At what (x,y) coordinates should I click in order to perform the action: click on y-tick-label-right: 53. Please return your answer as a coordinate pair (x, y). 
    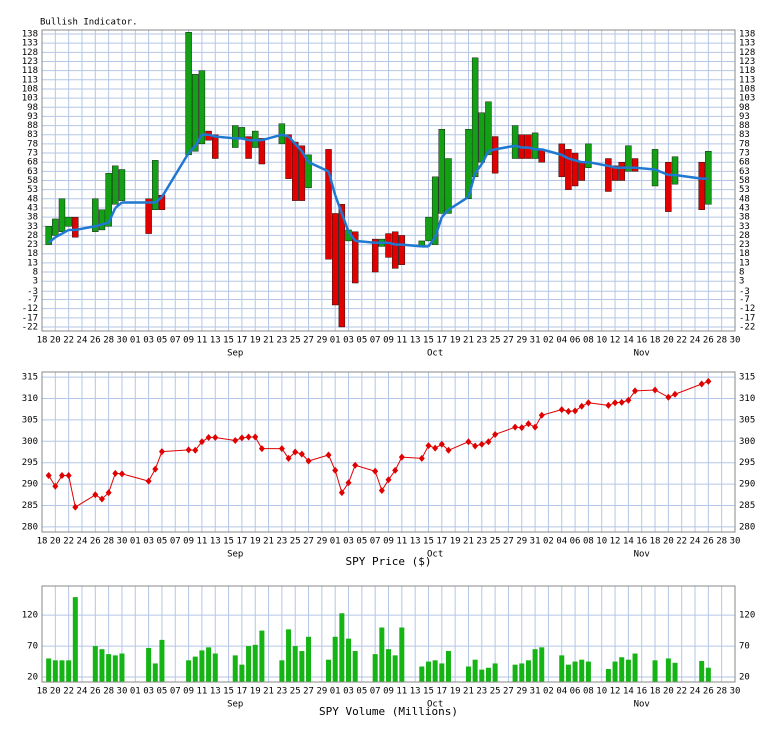
    Looking at the image, I should click on (744, 190).